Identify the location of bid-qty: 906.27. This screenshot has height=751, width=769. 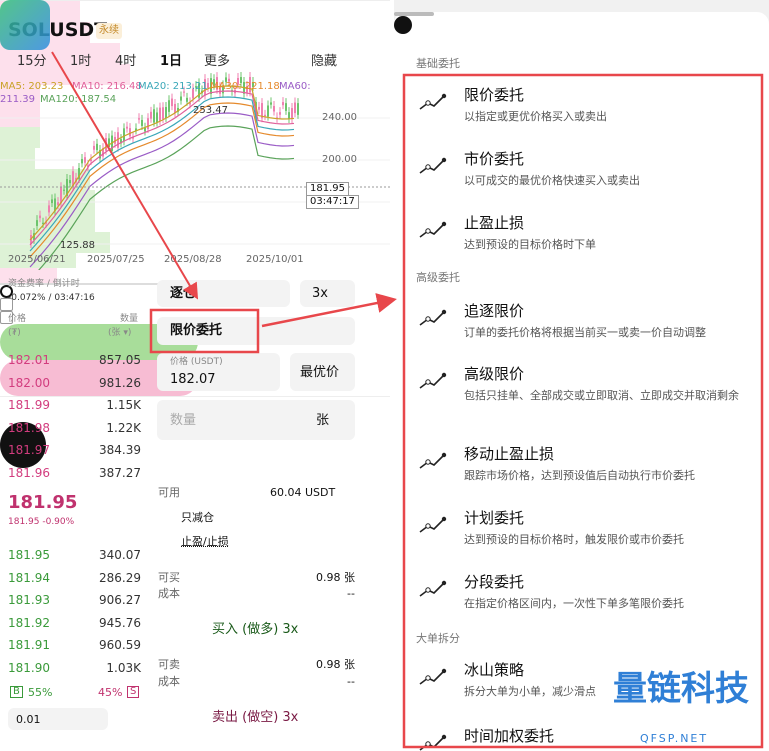
(120, 600).